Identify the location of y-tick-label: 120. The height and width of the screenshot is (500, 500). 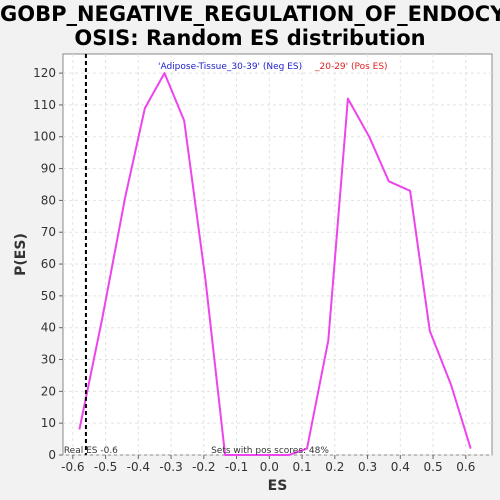
(44, 73).